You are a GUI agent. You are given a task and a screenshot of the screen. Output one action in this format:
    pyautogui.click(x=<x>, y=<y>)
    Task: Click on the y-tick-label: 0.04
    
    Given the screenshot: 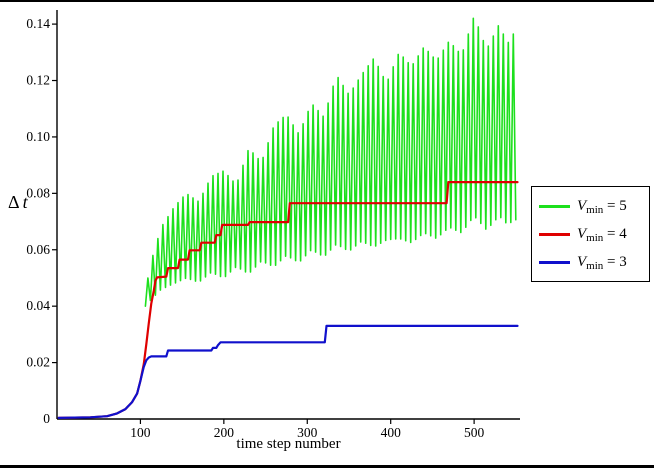 What is the action you would take?
    pyautogui.click(x=38, y=305)
    